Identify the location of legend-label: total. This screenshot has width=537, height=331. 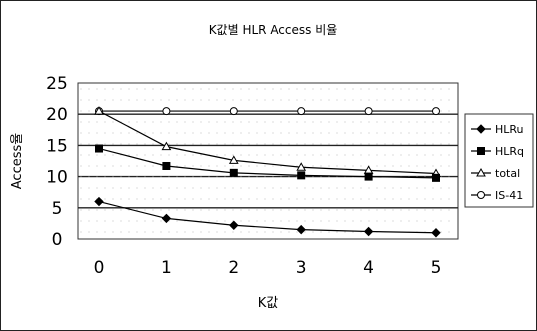
(507, 173).